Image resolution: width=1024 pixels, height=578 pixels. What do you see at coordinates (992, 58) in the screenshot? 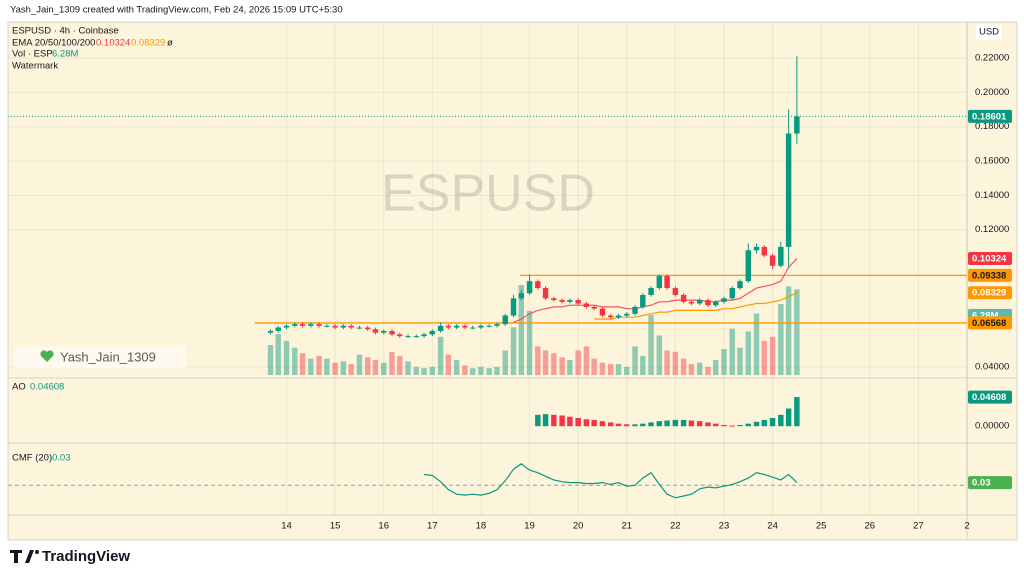
I see `y-tick-label: 0.22000` at bounding box center [992, 58].